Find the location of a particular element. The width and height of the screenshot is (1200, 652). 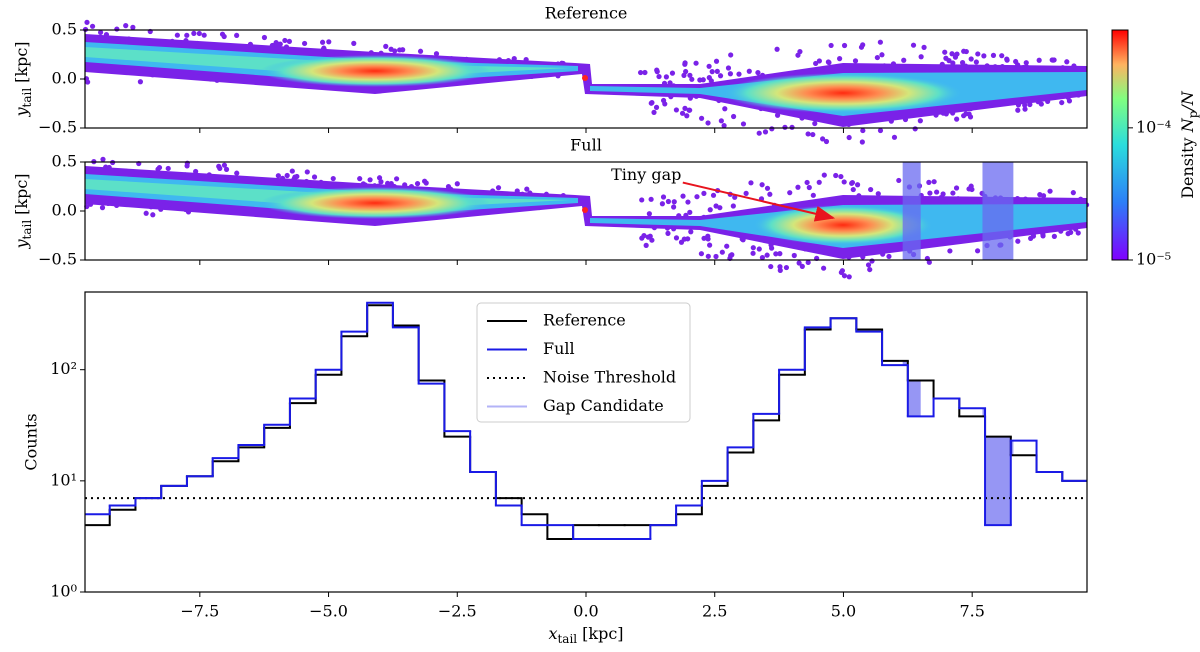

y-tick-label: 0.5 is located at coordinates (64, 29).